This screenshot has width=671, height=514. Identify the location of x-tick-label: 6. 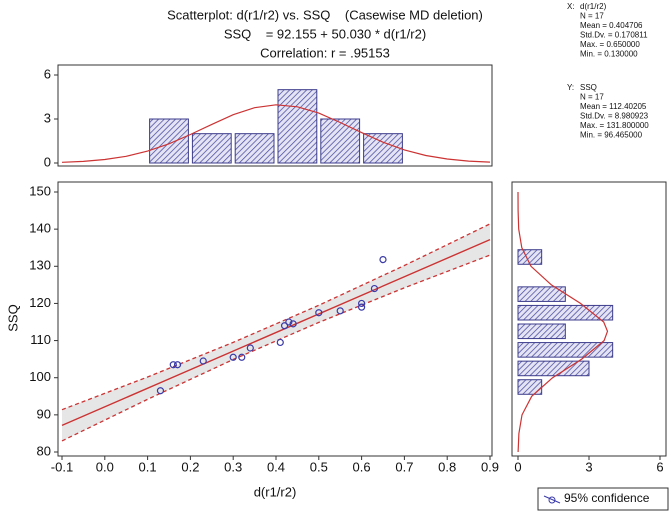
(659, 466).